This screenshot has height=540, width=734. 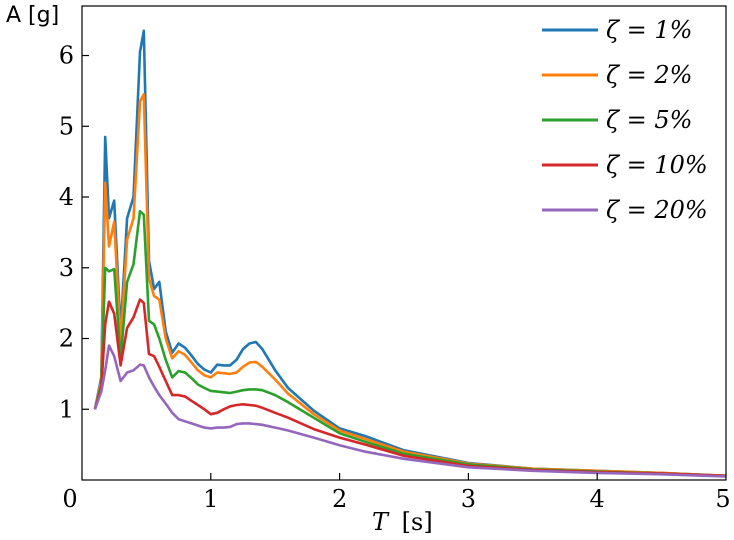 I want to click on x-tick-label: 0, so click(x=69, y=499).